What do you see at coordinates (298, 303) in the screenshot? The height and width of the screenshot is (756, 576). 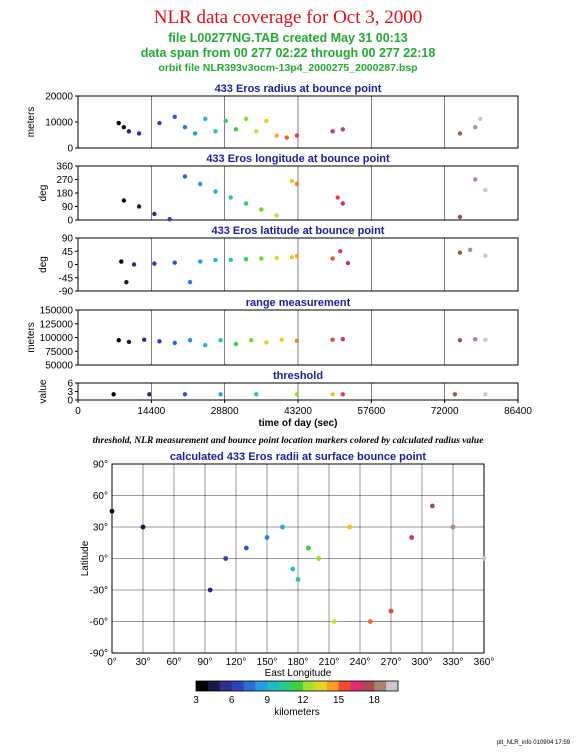 I see `panel-title: range measurement` at bounding box center [298, 303].